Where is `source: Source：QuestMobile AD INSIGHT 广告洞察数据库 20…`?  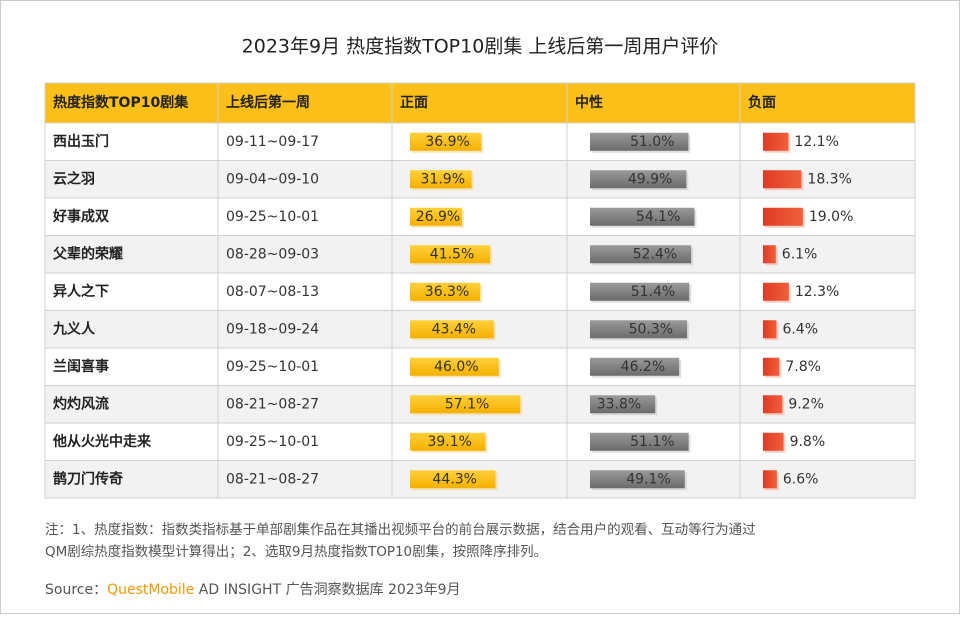
source: Source：QuestMobile AD INSIGHT 广告洞察数据库 20… is located at coordinates (253, 589).